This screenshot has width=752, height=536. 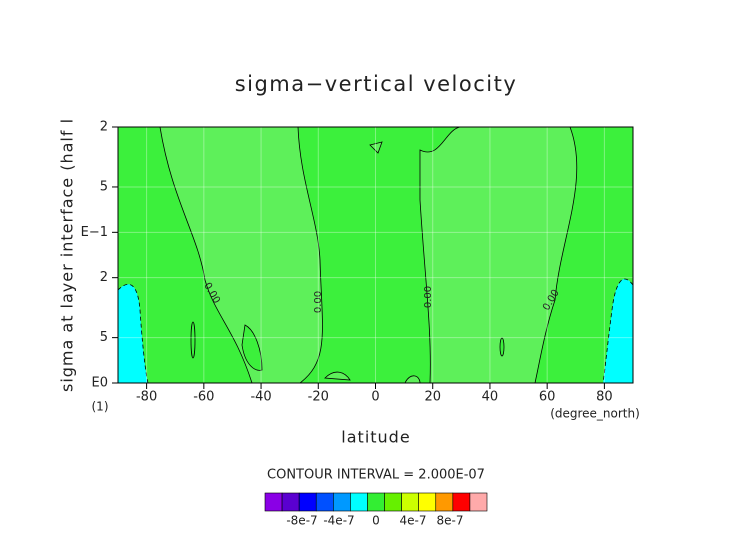 What do you see at coordinates (318, 397) in the screenshot?
I see `x-tick-label: -20` at bounding box center [318, 397].